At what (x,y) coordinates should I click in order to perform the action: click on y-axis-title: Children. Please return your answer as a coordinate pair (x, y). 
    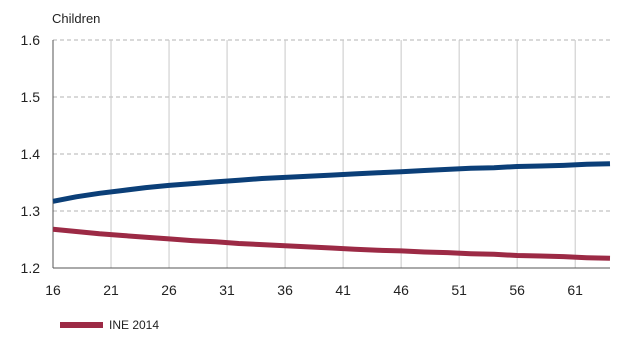
    Looking at the image, I should click on (76, 18).